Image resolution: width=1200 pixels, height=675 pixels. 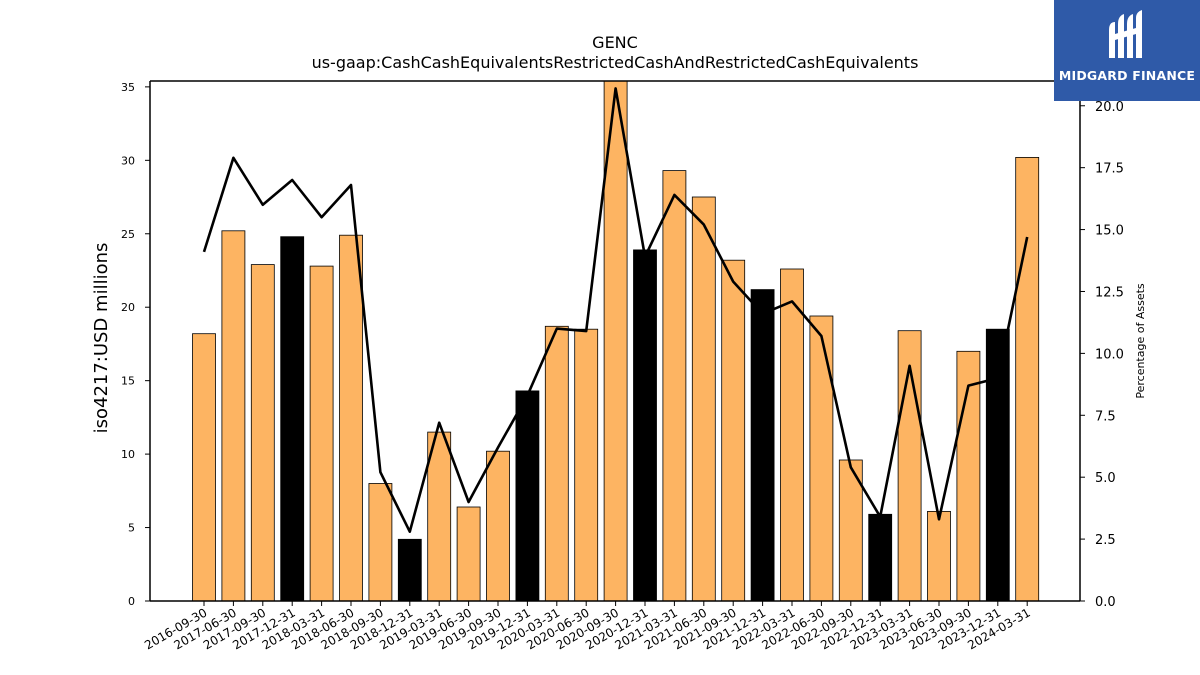 What do you see at coordinates (128, 160) in the screenshot?
I see `y-tick-label: 30` at bounding box center [128, 160].